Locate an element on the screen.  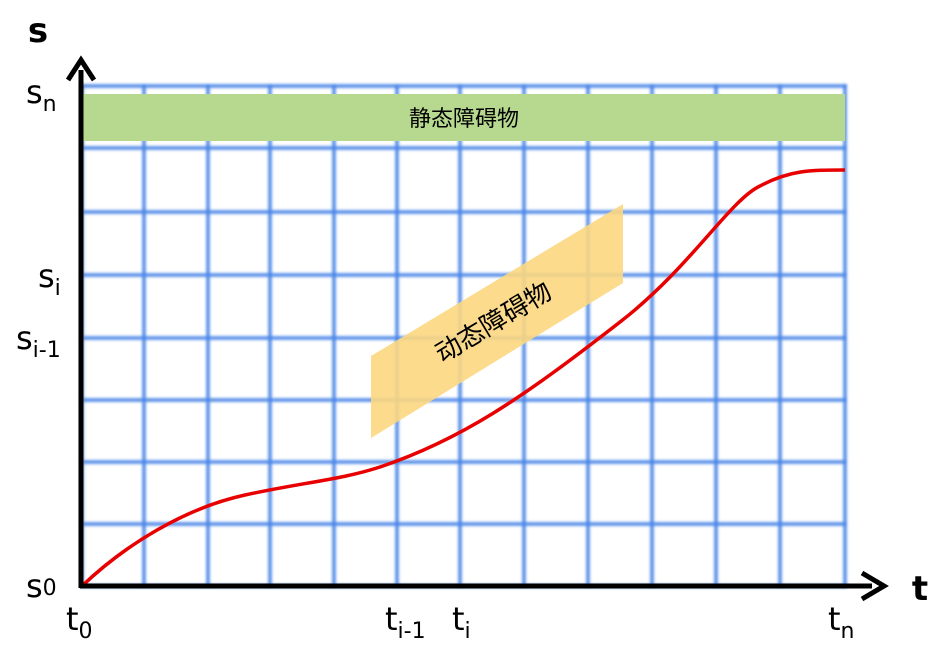
s-tick-sub: 0 is located at coordinates (50, 588).